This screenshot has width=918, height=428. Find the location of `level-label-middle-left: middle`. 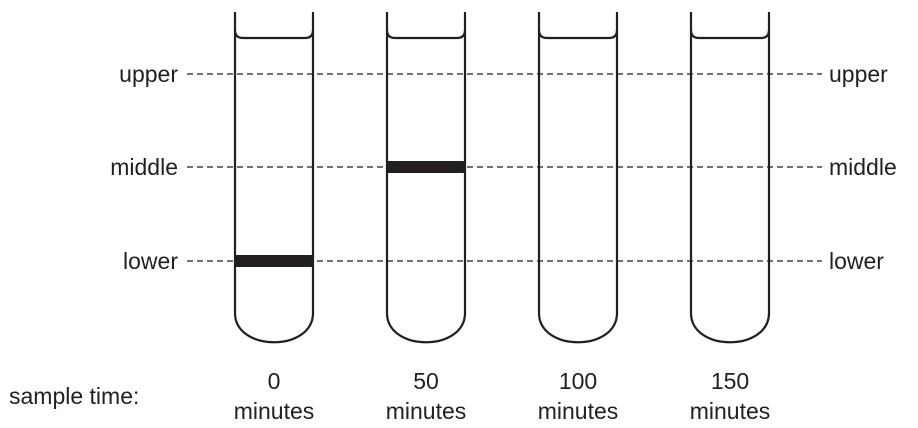

level-label-middle-left: middle is located at coordinates (144, 167).